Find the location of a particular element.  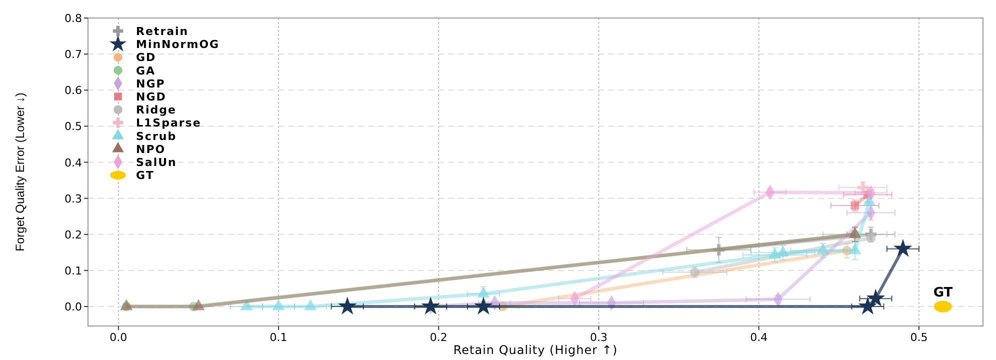

y-axis-title: Forget Quality Error (Lower ↓) is located at coordinates (20, 172).